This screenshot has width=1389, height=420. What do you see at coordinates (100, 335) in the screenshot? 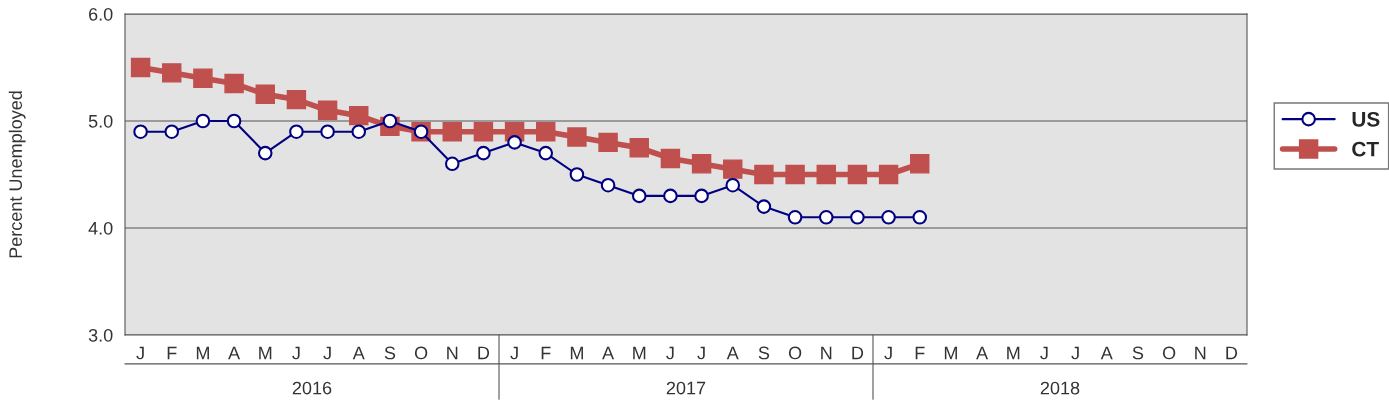
I see `y-tick-label: 3.0` at bounding box center [100, 335].